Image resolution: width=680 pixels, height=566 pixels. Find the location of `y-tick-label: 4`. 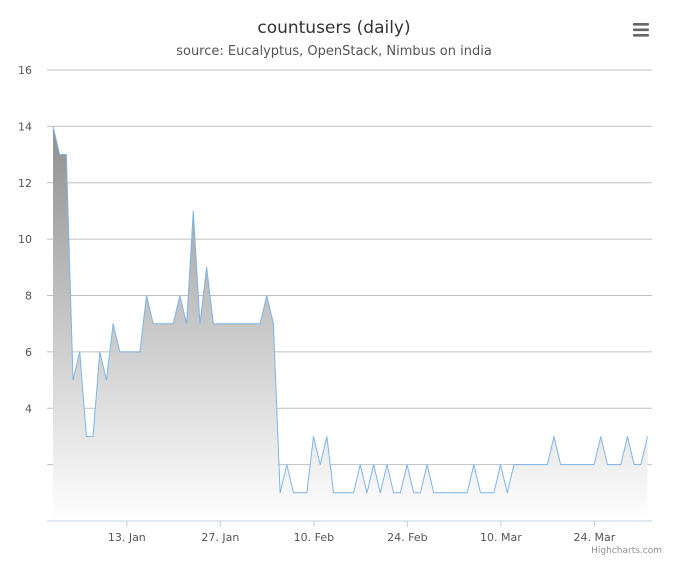

y-tick-label: 4 is located at coordinates (28, 408).